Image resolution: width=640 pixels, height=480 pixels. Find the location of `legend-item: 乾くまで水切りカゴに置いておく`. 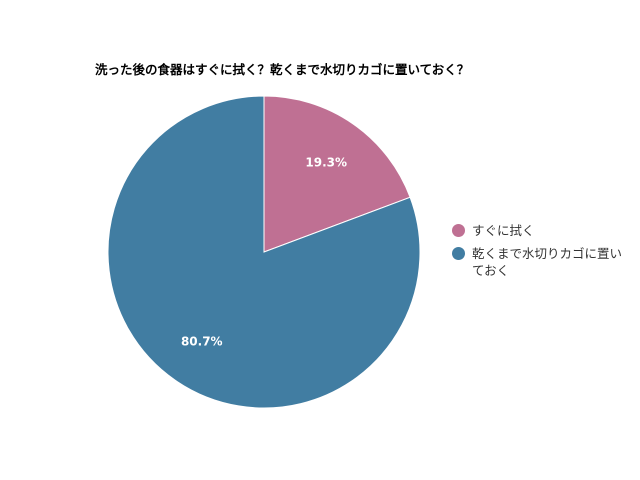

legend-item: 乾くまで水切りカゴに置いておく is located at coordinates (542, 262).